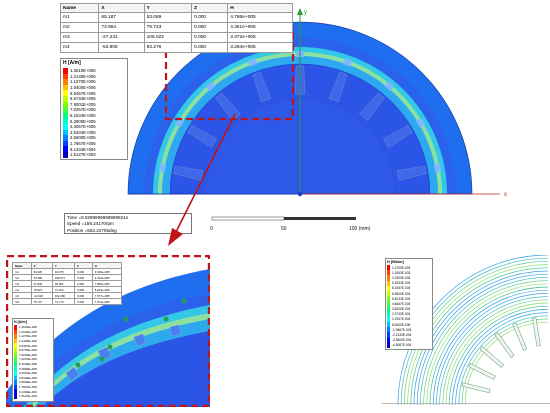 The image size is (550, 413). What do you see at coordinates (401, 288) in the screenshot?
I see `legend-value: 8.1067E-004` at bounding box center [401, 288].